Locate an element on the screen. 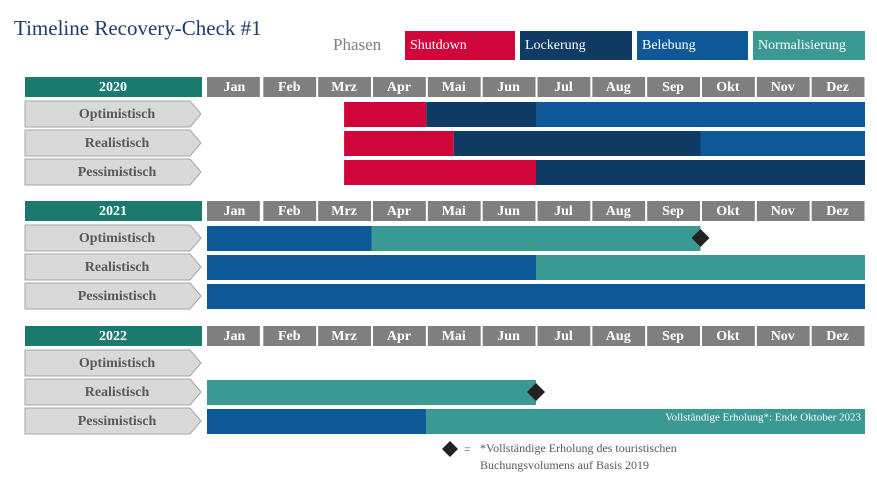  footnote-symbol is located at coordinates (450, 449).